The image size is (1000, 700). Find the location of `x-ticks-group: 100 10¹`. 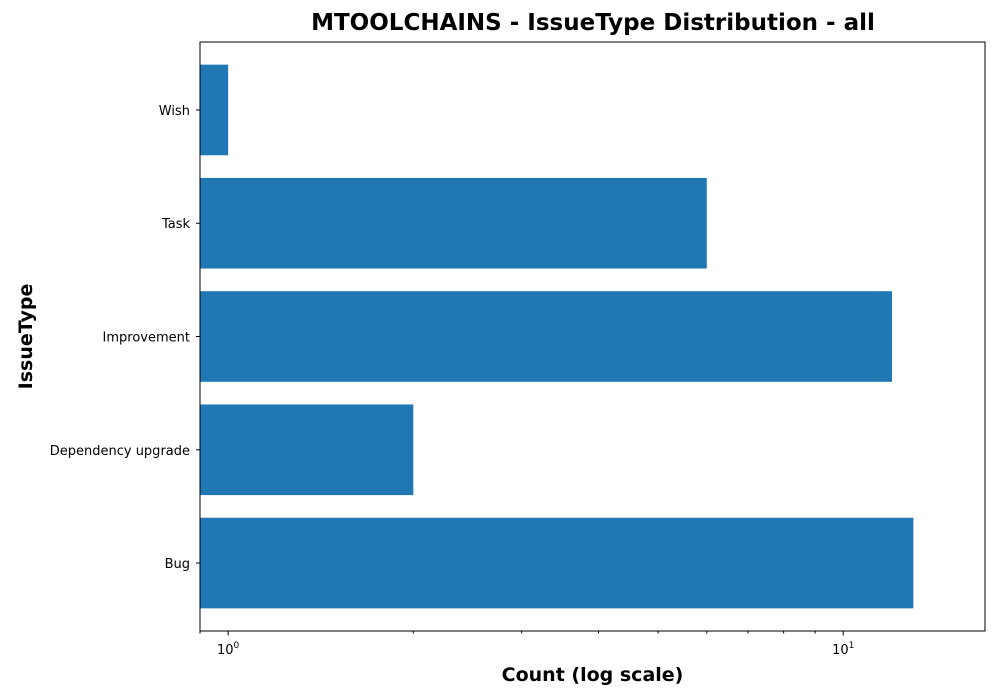

x-ticks-group: 100 10¹ is located at coordinates (526, 644).